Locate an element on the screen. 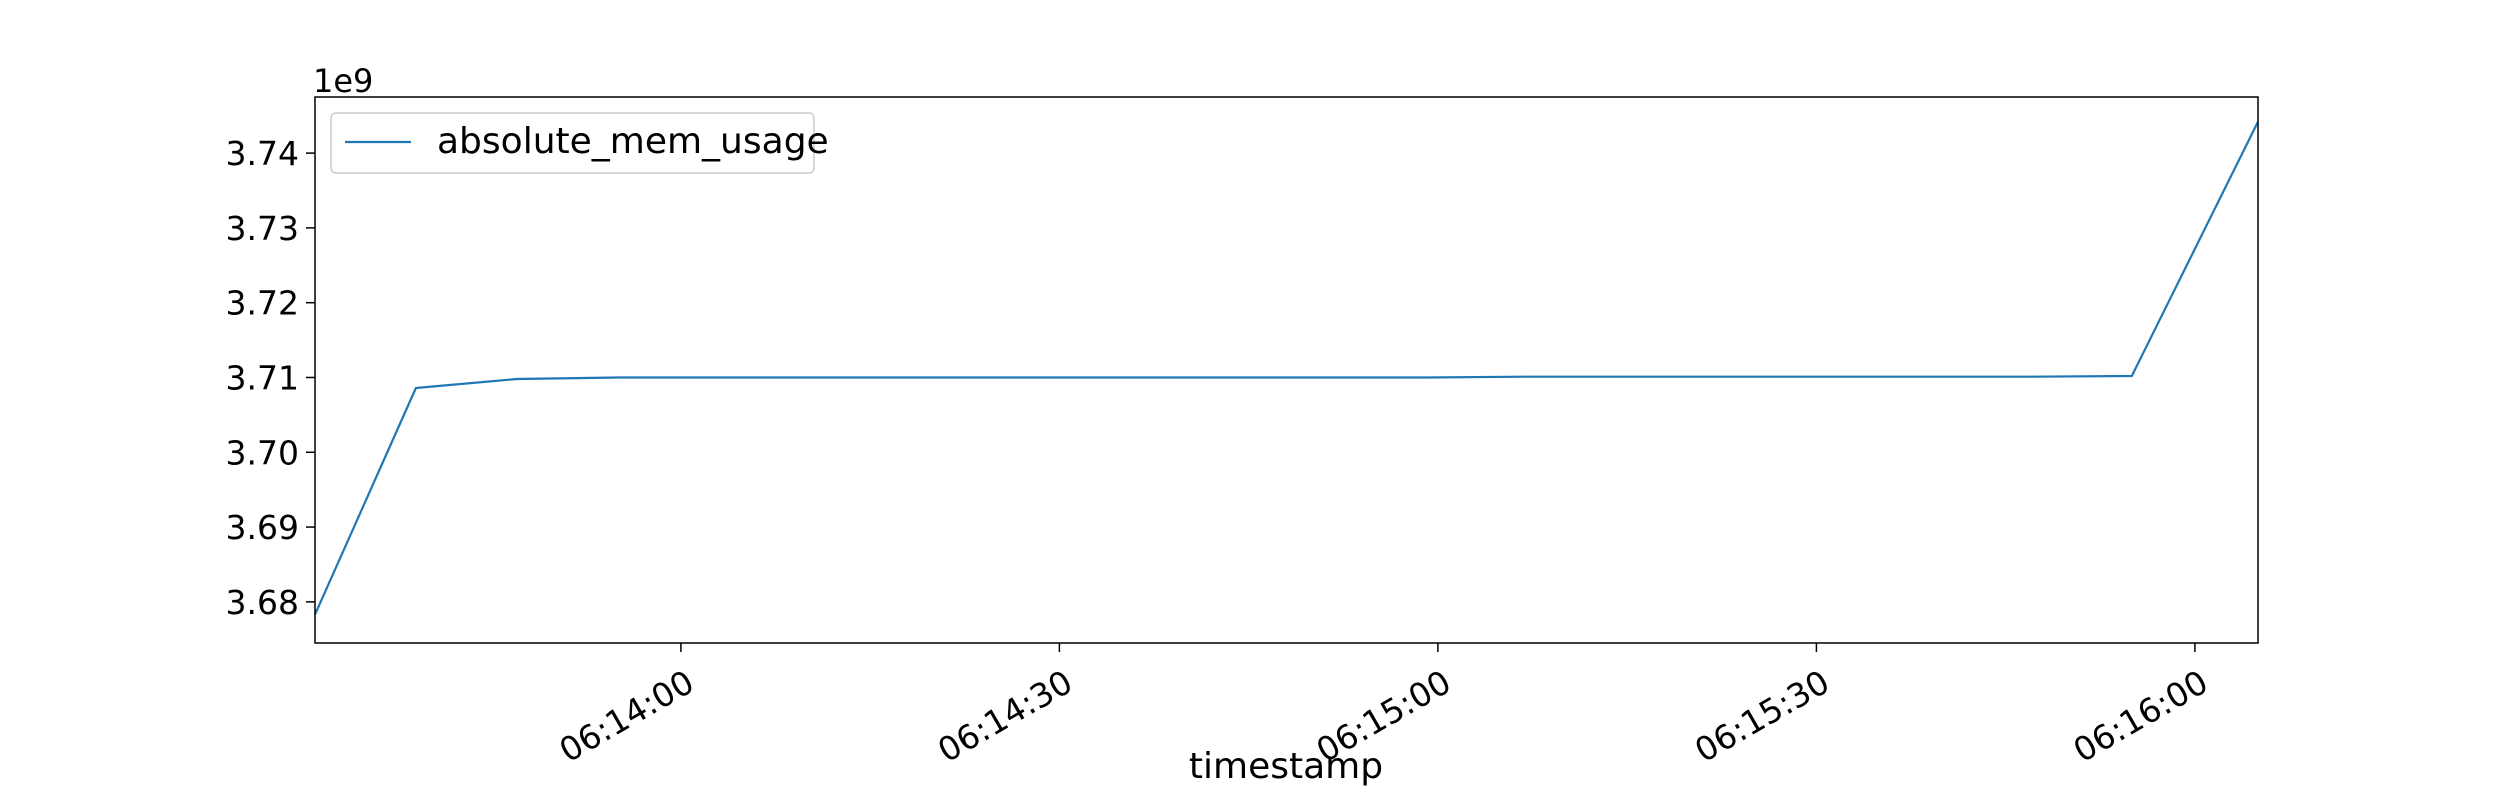 This screenshot has width=2500, height=800. y-axis: 3.68 3.69 3.70 3.71 3.72 3.73 3.74 is located at coordinates (270, 378).